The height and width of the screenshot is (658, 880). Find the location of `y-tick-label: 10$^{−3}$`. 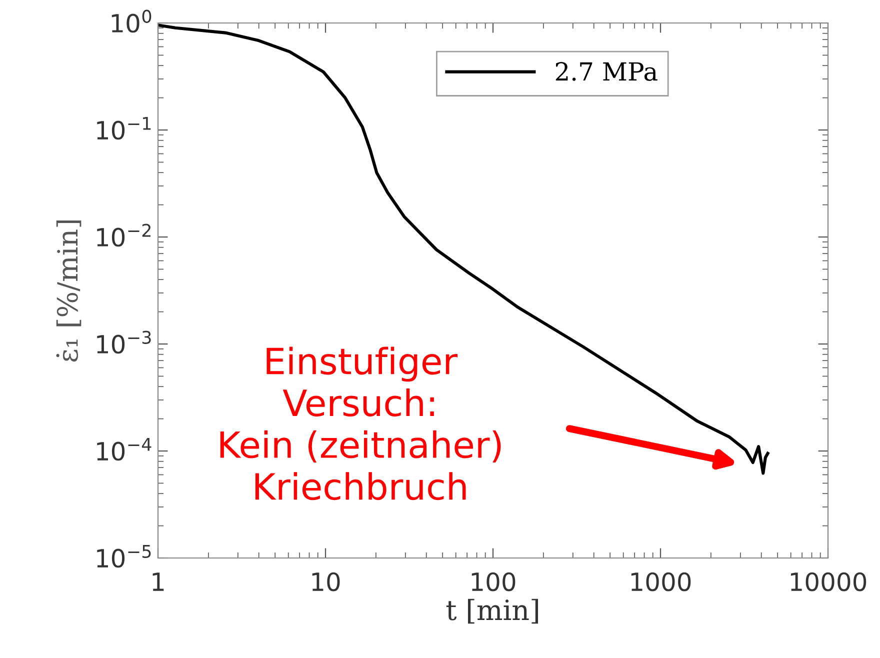

y-tick-label: 10$^{−3}$ is located at coordinates (124, 342).